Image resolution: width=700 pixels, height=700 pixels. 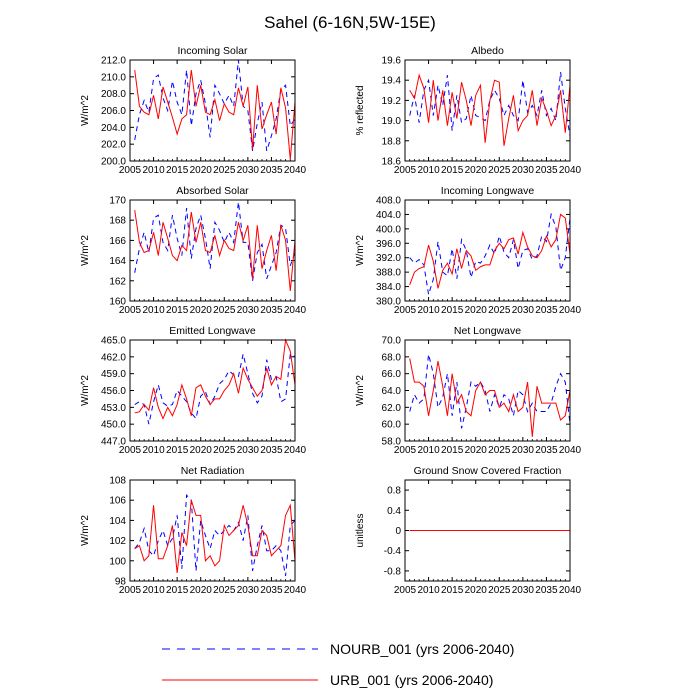 I want to click on incoming-solar-xtick-label: 2025, so click(x=224, y=170).